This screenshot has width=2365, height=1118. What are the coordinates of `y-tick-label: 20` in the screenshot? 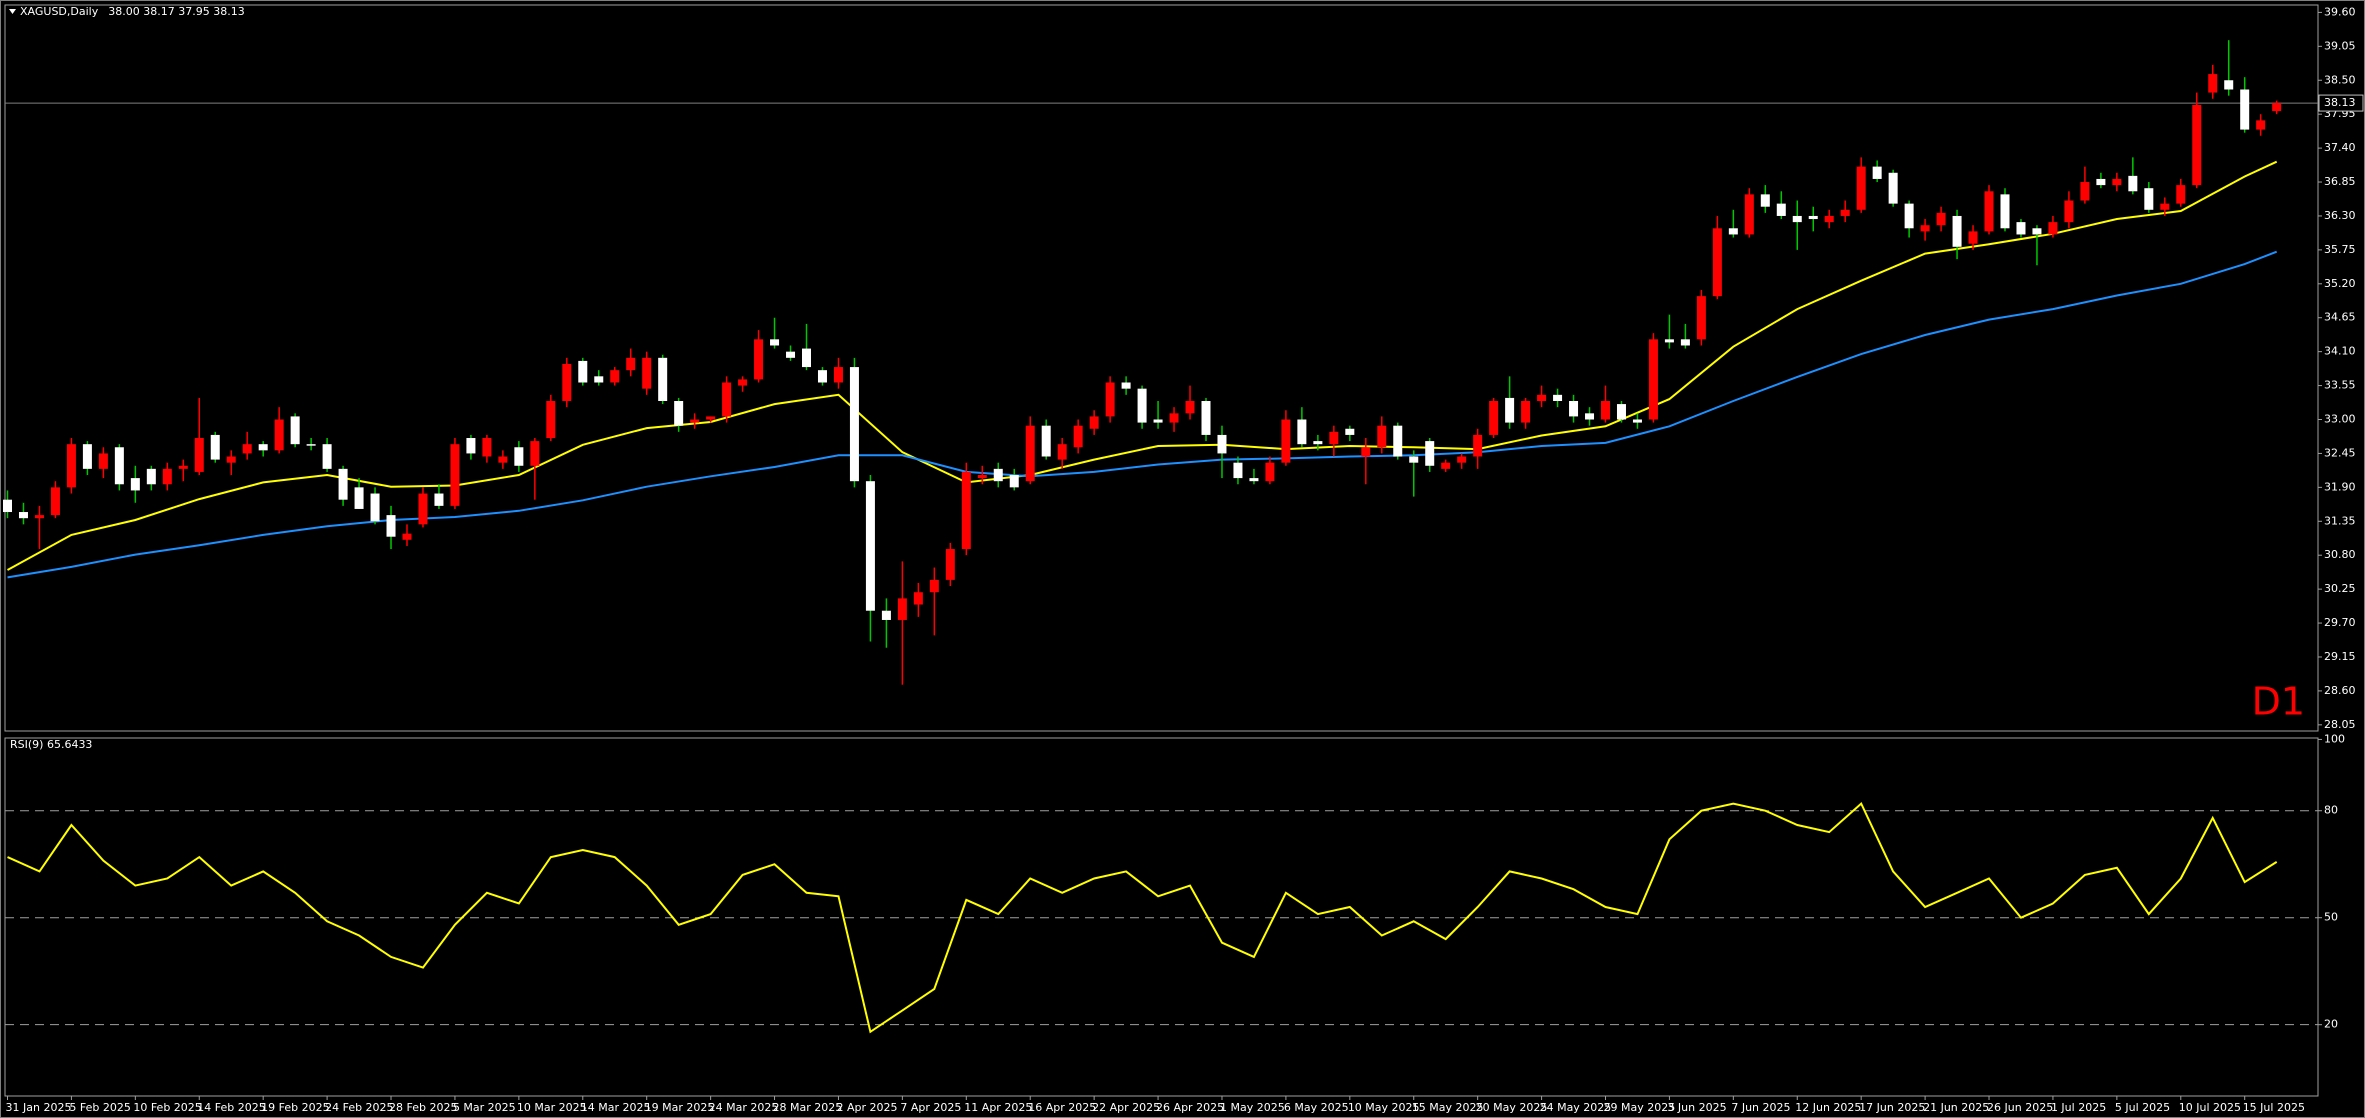 It's located at (2331, 1024).